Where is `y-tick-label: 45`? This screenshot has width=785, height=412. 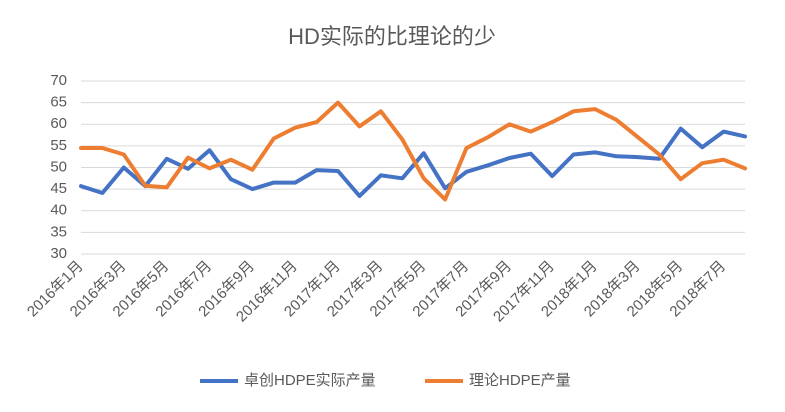 y-tick-label: 45 is located at coordinates (58, 188).